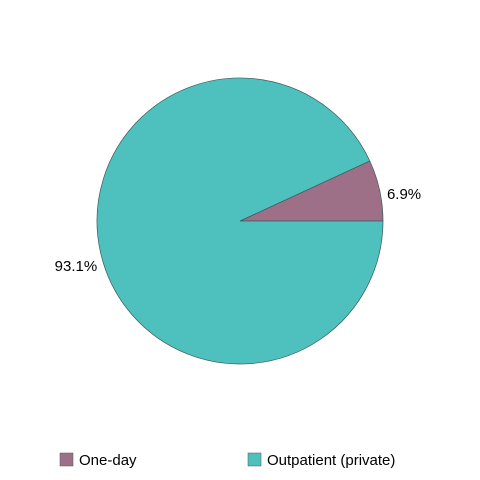 The height and width of the screenshot is (480, 480). I want to click on data-label: 6.9%, so click(404, 194).